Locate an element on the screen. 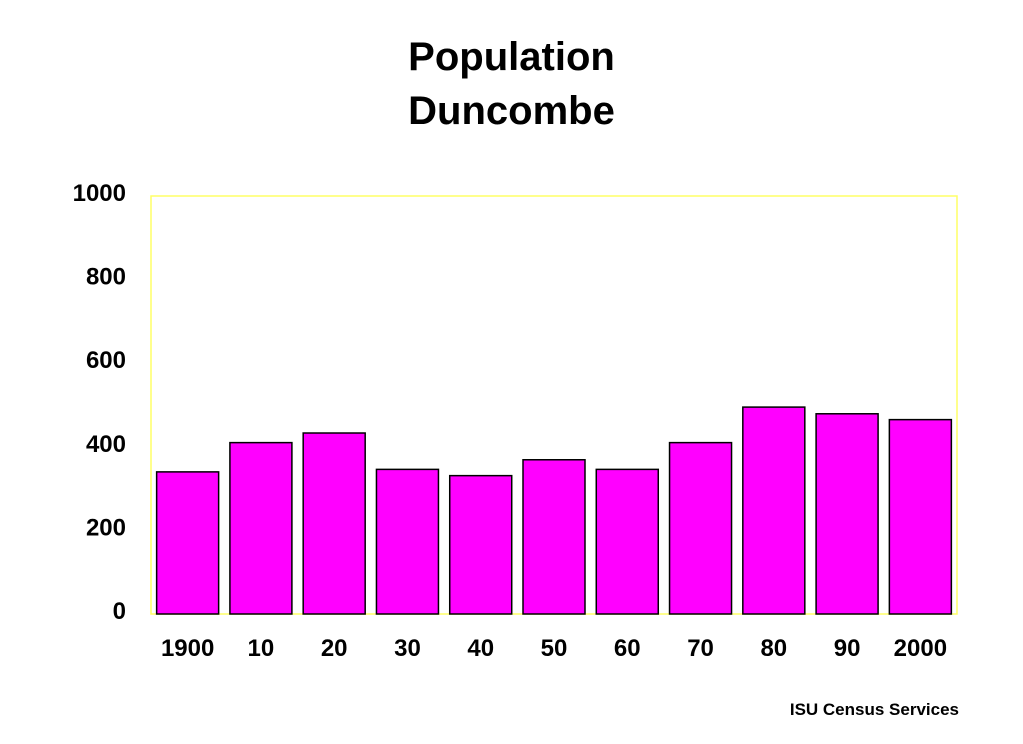 This screenshot has height=744, width=1023. x-tick-label: 70 is located at coordinates (700, 648).